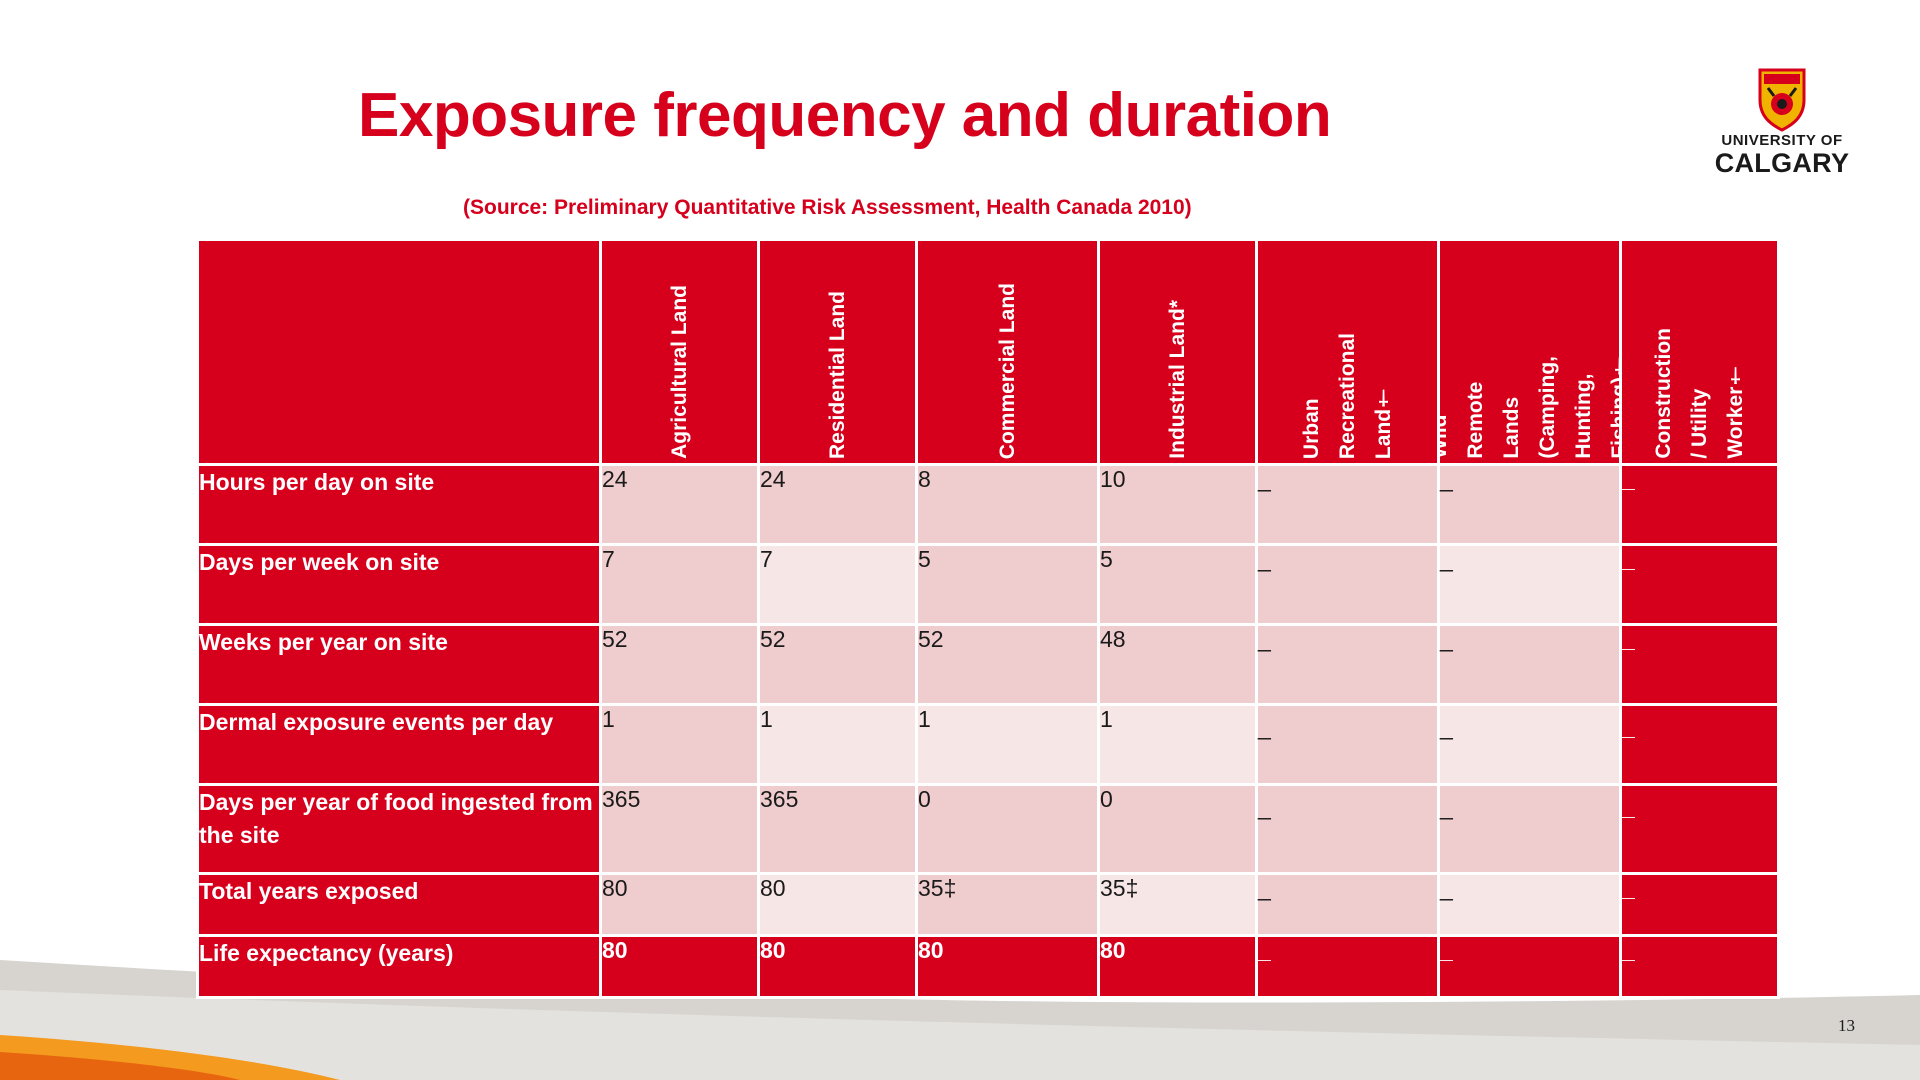  What do you see at coordinates (1177, 504) in the screenshot?
I see `table-cell: 10` at bounding box center [1177, 504].